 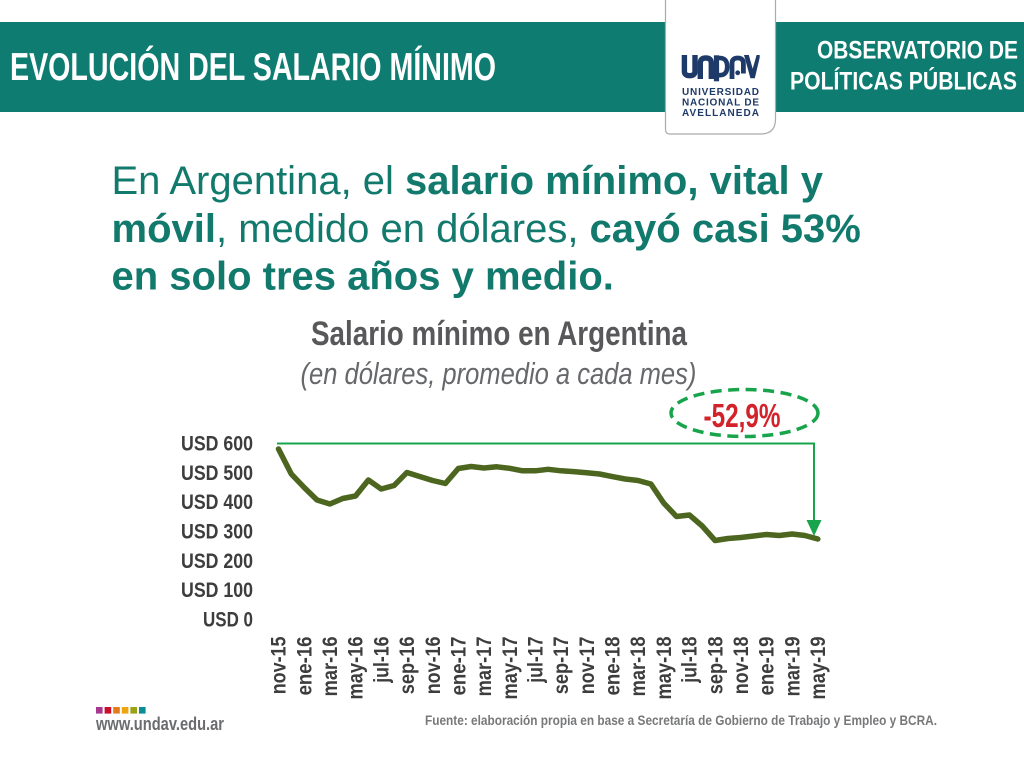 I want to click on svg-text:(en dólares, promedio a cada m: (en dólares, promedio a cada mes), so click(x=499, y=374).